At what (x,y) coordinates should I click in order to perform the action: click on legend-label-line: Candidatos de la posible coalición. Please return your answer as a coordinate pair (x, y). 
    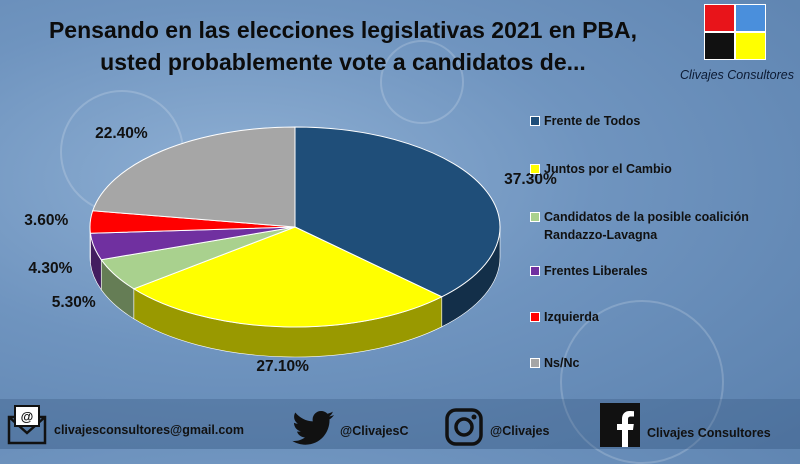
    Looking at the image, I should click on (669, 217).